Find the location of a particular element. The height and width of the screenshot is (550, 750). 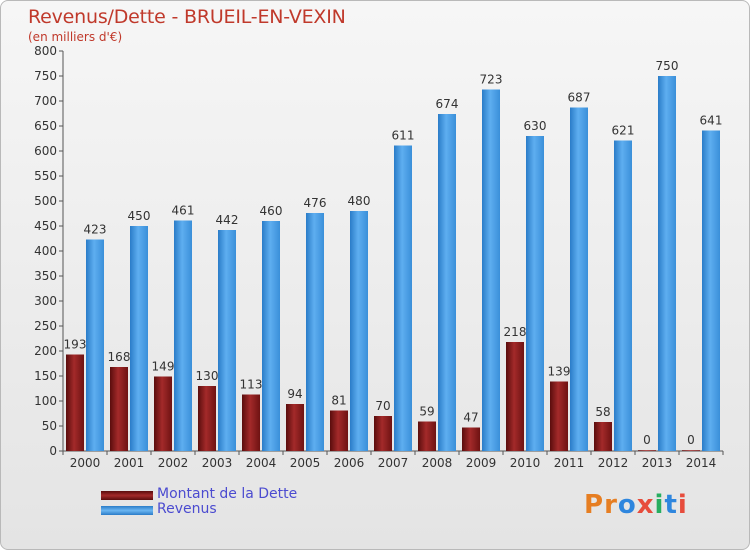

y-tick-label: 50 is located at coordinates (49, 426).